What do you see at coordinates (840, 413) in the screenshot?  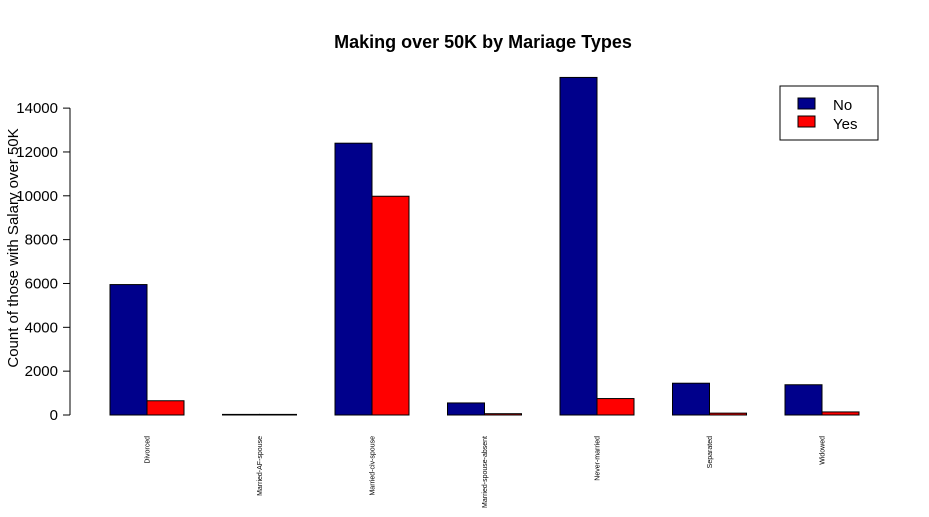 I see `bar-yes-widowed` at bounding box center [840, 413].